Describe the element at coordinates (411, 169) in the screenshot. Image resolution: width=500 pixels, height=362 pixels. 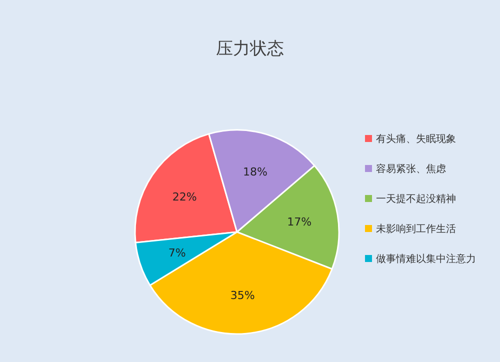
I see `legend-label: 容易紧张、焦虑` at that location.